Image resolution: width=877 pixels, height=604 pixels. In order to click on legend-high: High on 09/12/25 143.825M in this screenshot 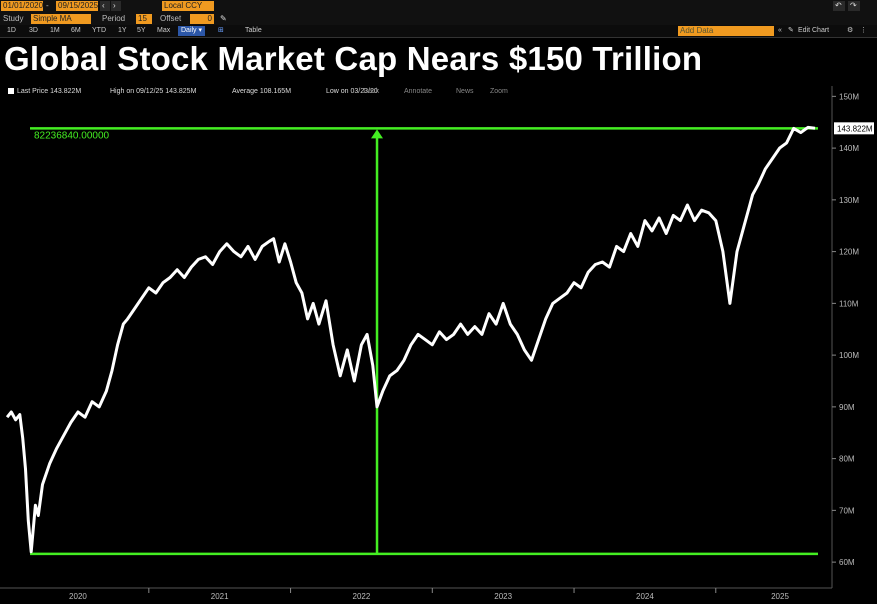, I will do `click(153, 91)`.